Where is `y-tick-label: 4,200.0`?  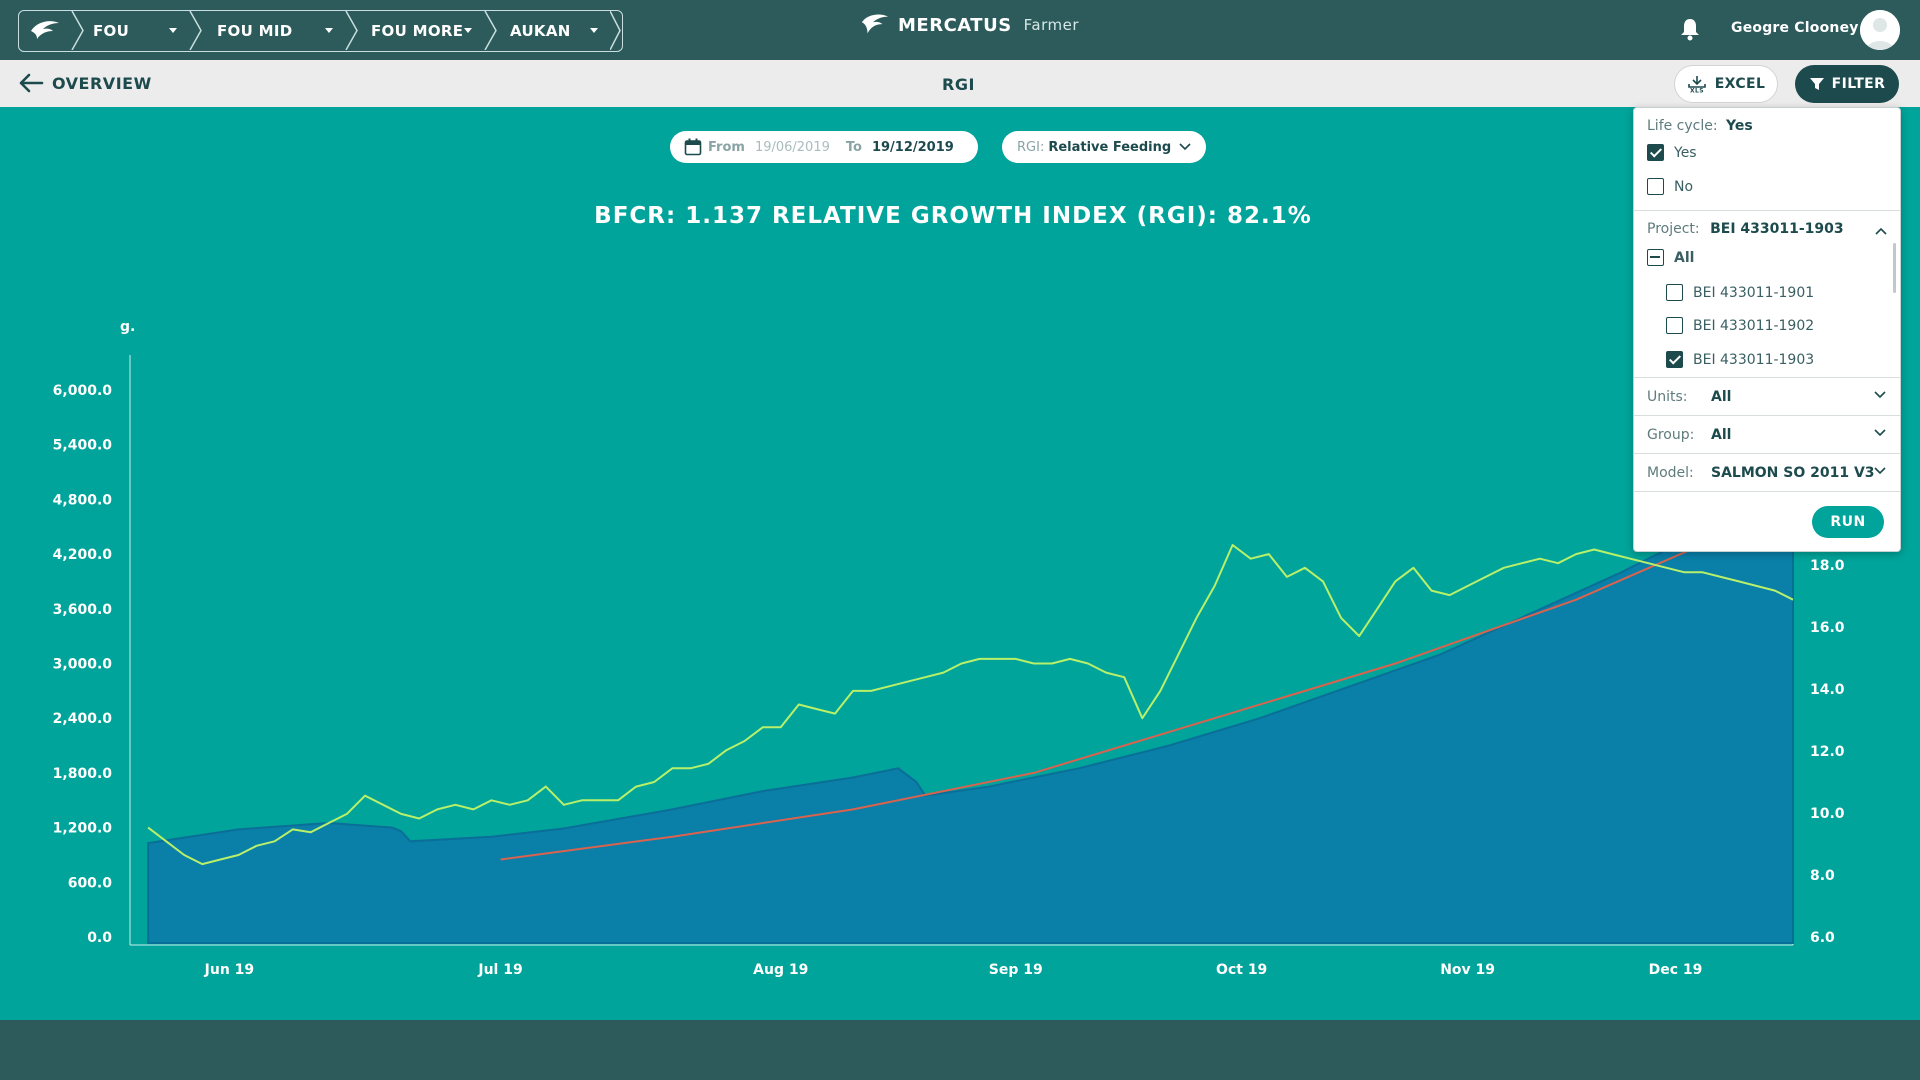 y-tick-label: 4,200.0 is located at coordinates (83, 555).